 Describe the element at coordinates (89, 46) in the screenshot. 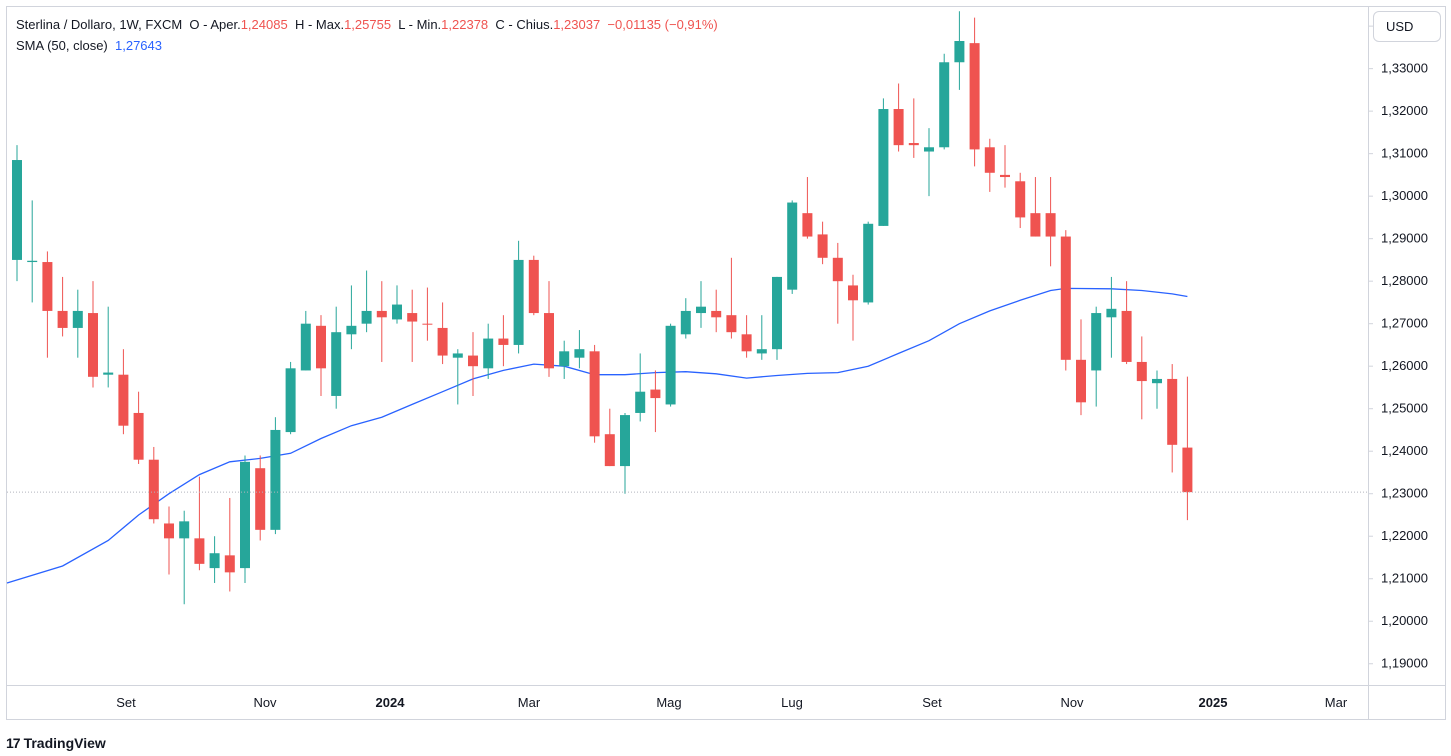

I see `legend-sma: SMA (50, close) 1,27643` at that location.